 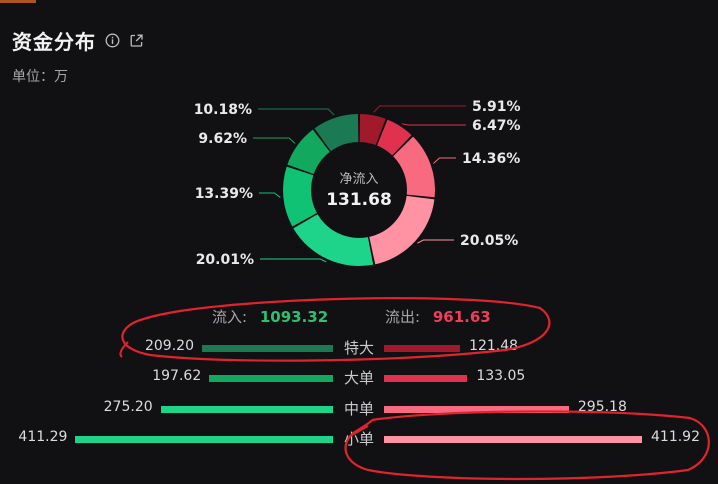 What do you see at coordinates (54, 42) in the screenshot?
I see `page-title: 资金分布` at bounding box center [54, 42].